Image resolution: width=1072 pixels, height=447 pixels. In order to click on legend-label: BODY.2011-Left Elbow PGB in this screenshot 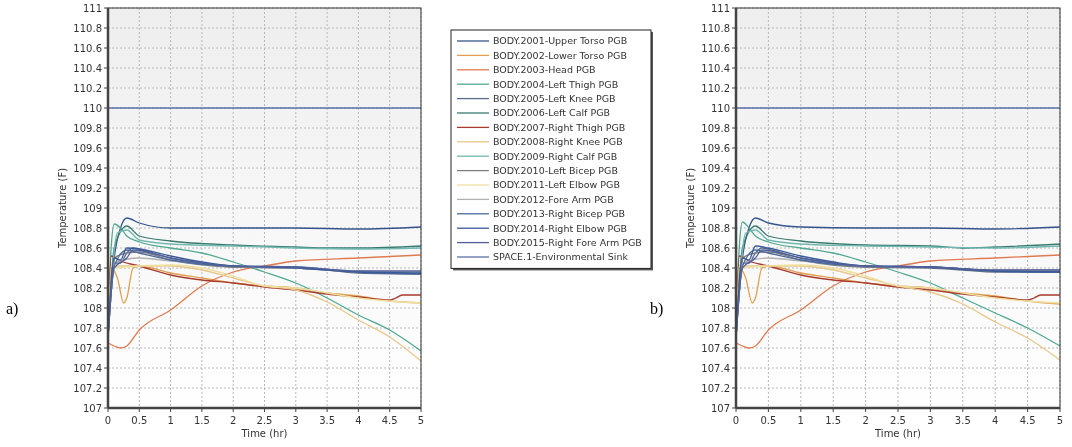, I will do `click(556, 185)`.